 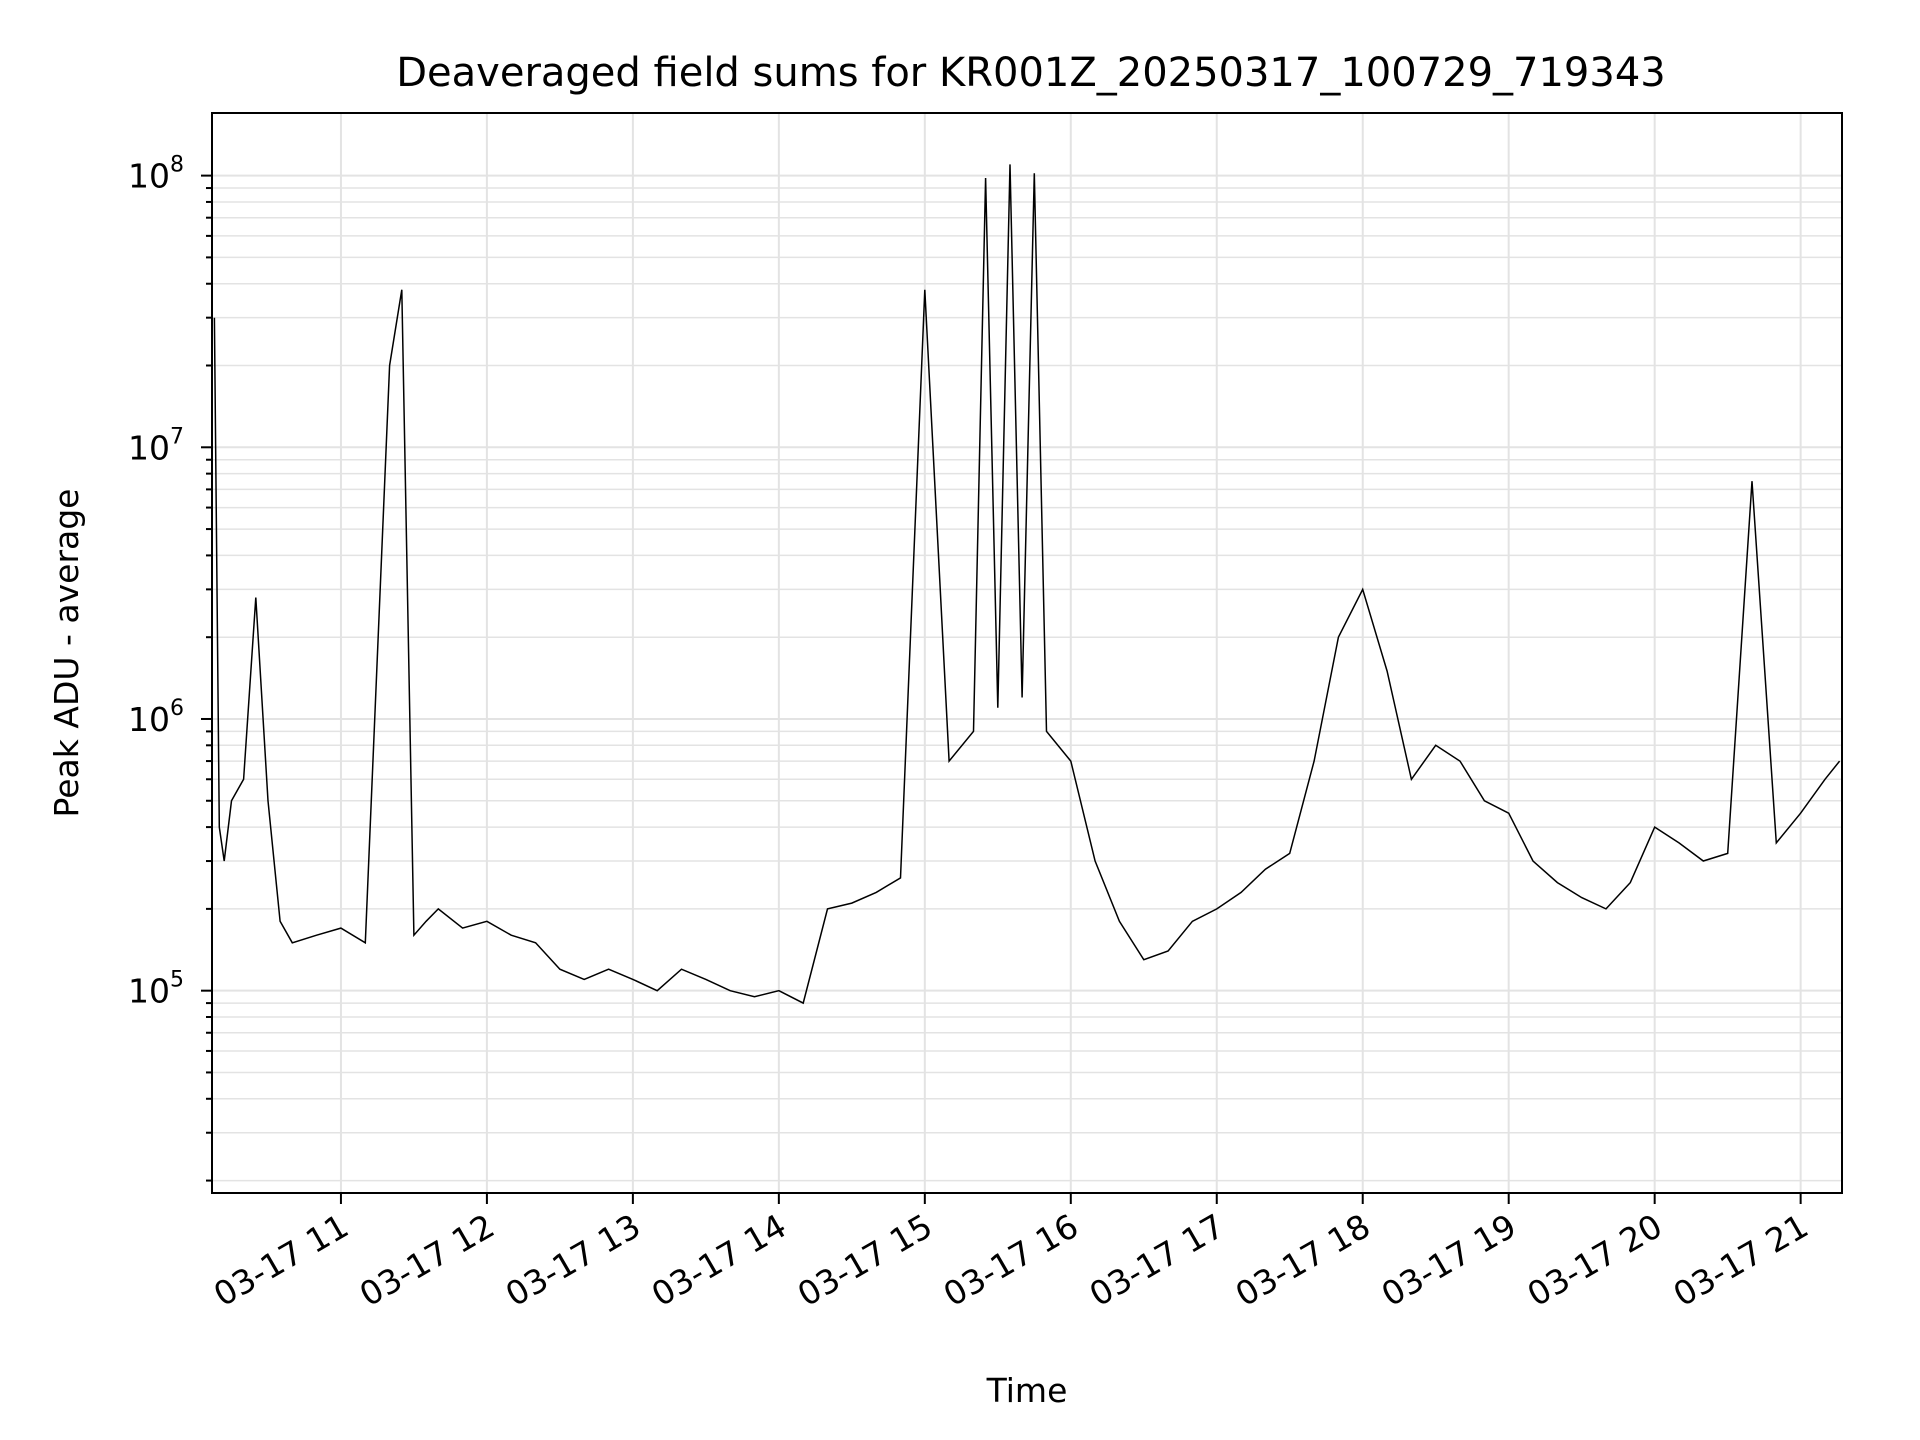 I want to click on y-tick-exponent: 5, so click(x=177, y=980).